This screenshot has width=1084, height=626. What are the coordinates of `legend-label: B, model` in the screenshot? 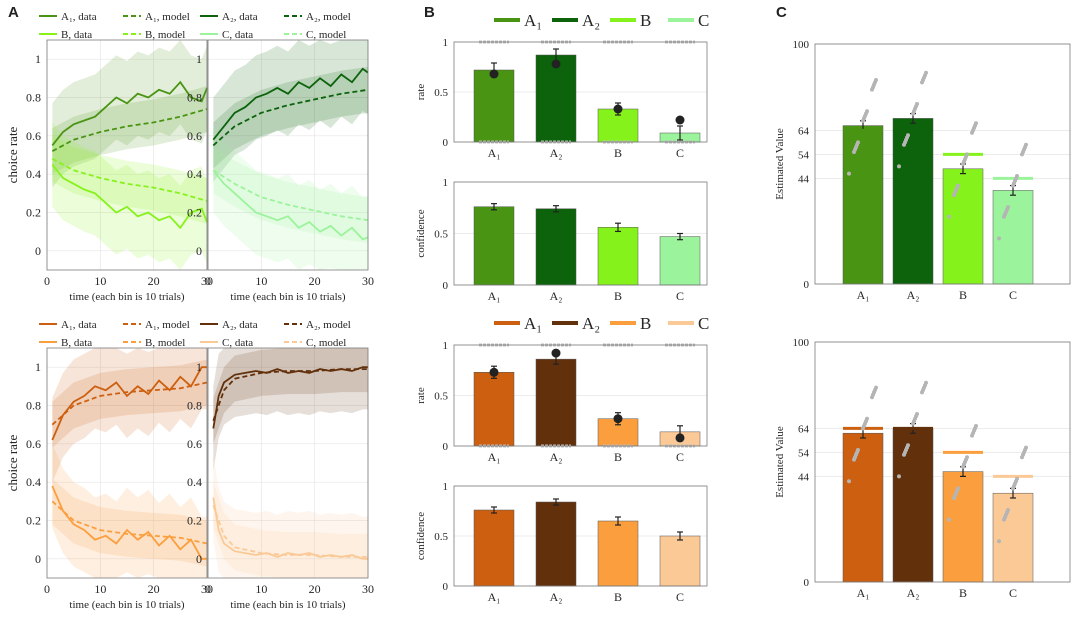 It's located at (165, 35).